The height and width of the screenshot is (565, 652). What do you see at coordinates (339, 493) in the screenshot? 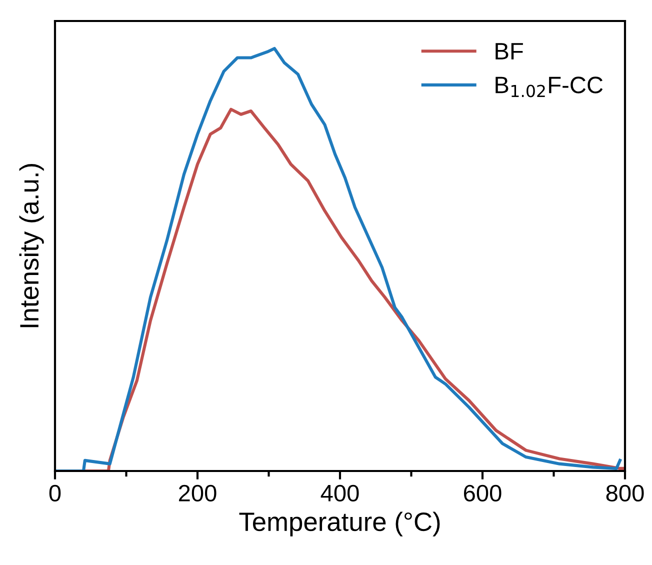
I see `x-tick-label: 400` at bounding box center [339, 493].